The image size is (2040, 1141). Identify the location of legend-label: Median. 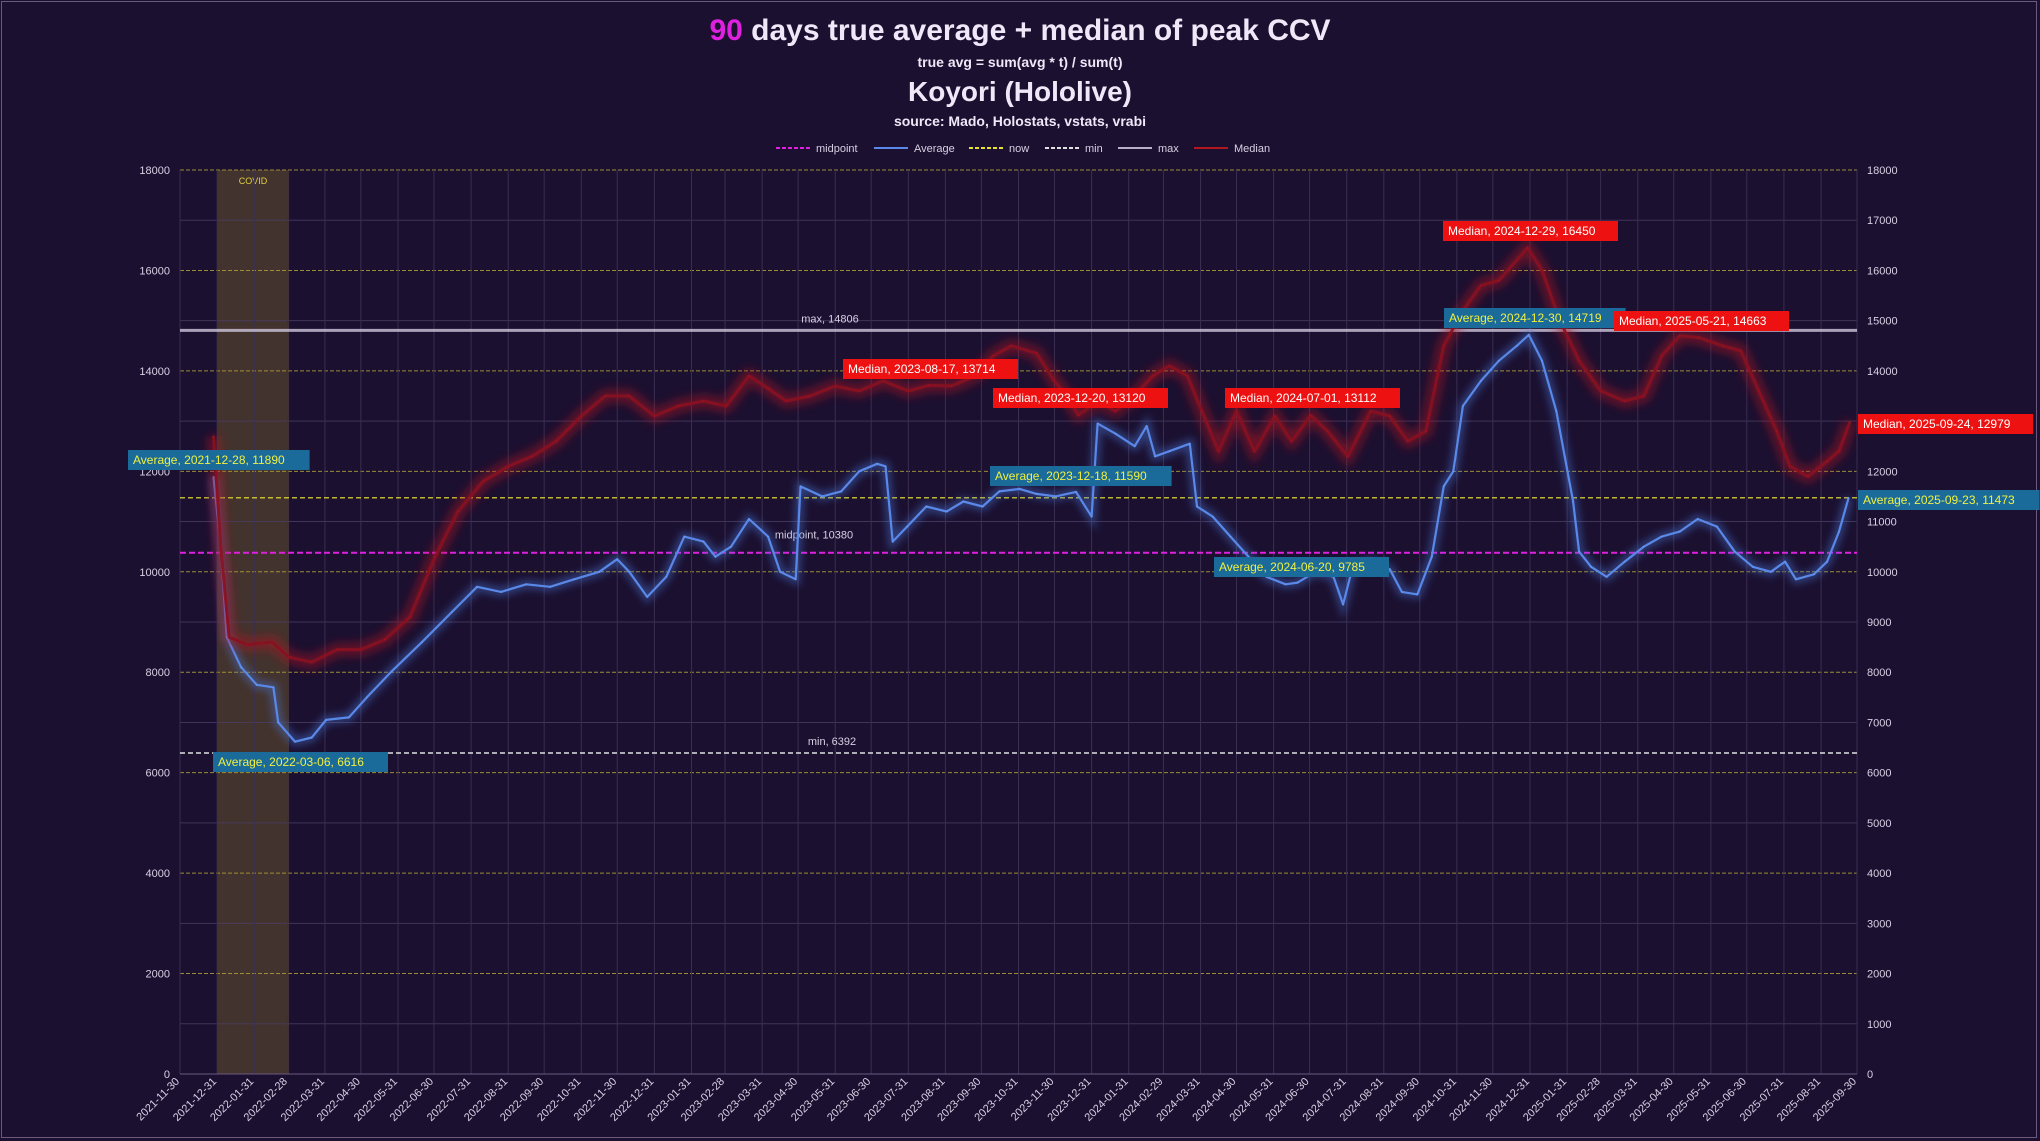
(1252, 149).